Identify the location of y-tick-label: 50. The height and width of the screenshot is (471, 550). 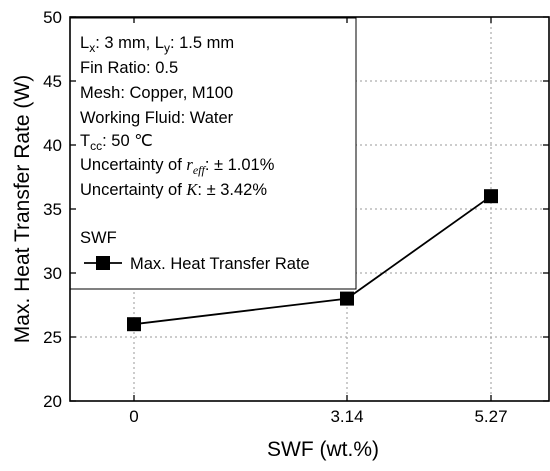
(52, 17).